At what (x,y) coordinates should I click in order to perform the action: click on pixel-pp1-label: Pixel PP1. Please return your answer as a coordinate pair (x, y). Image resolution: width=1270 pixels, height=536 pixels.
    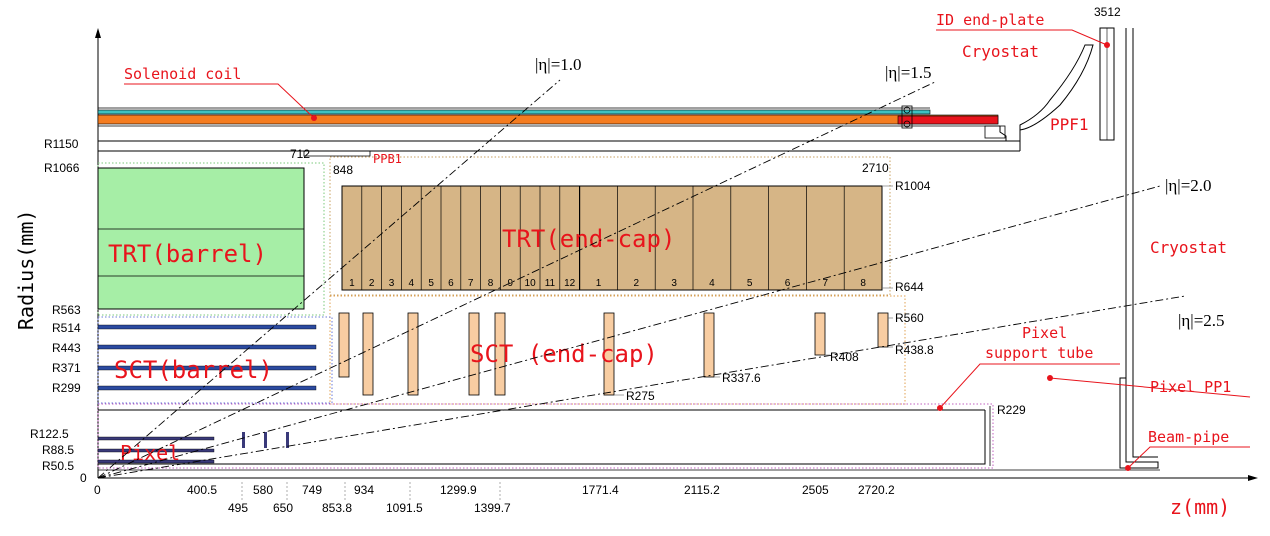
    Looking at the image, I should click on (1190, 387).